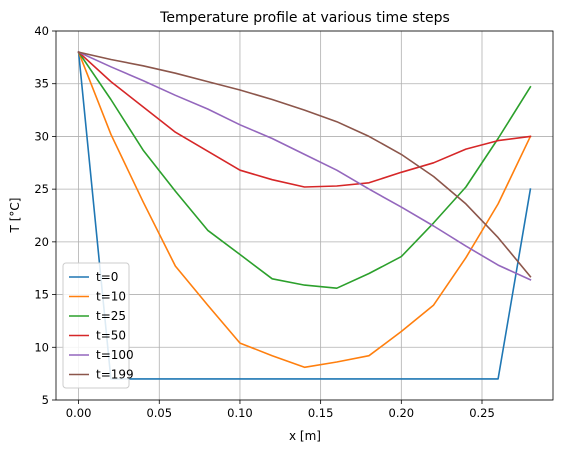 This screenshot has width=563, height=453. What do you see at coordinates (240, 413) in the screenshot?
I see `x-tick-label: 0.10` at bounding box center [240, 413].